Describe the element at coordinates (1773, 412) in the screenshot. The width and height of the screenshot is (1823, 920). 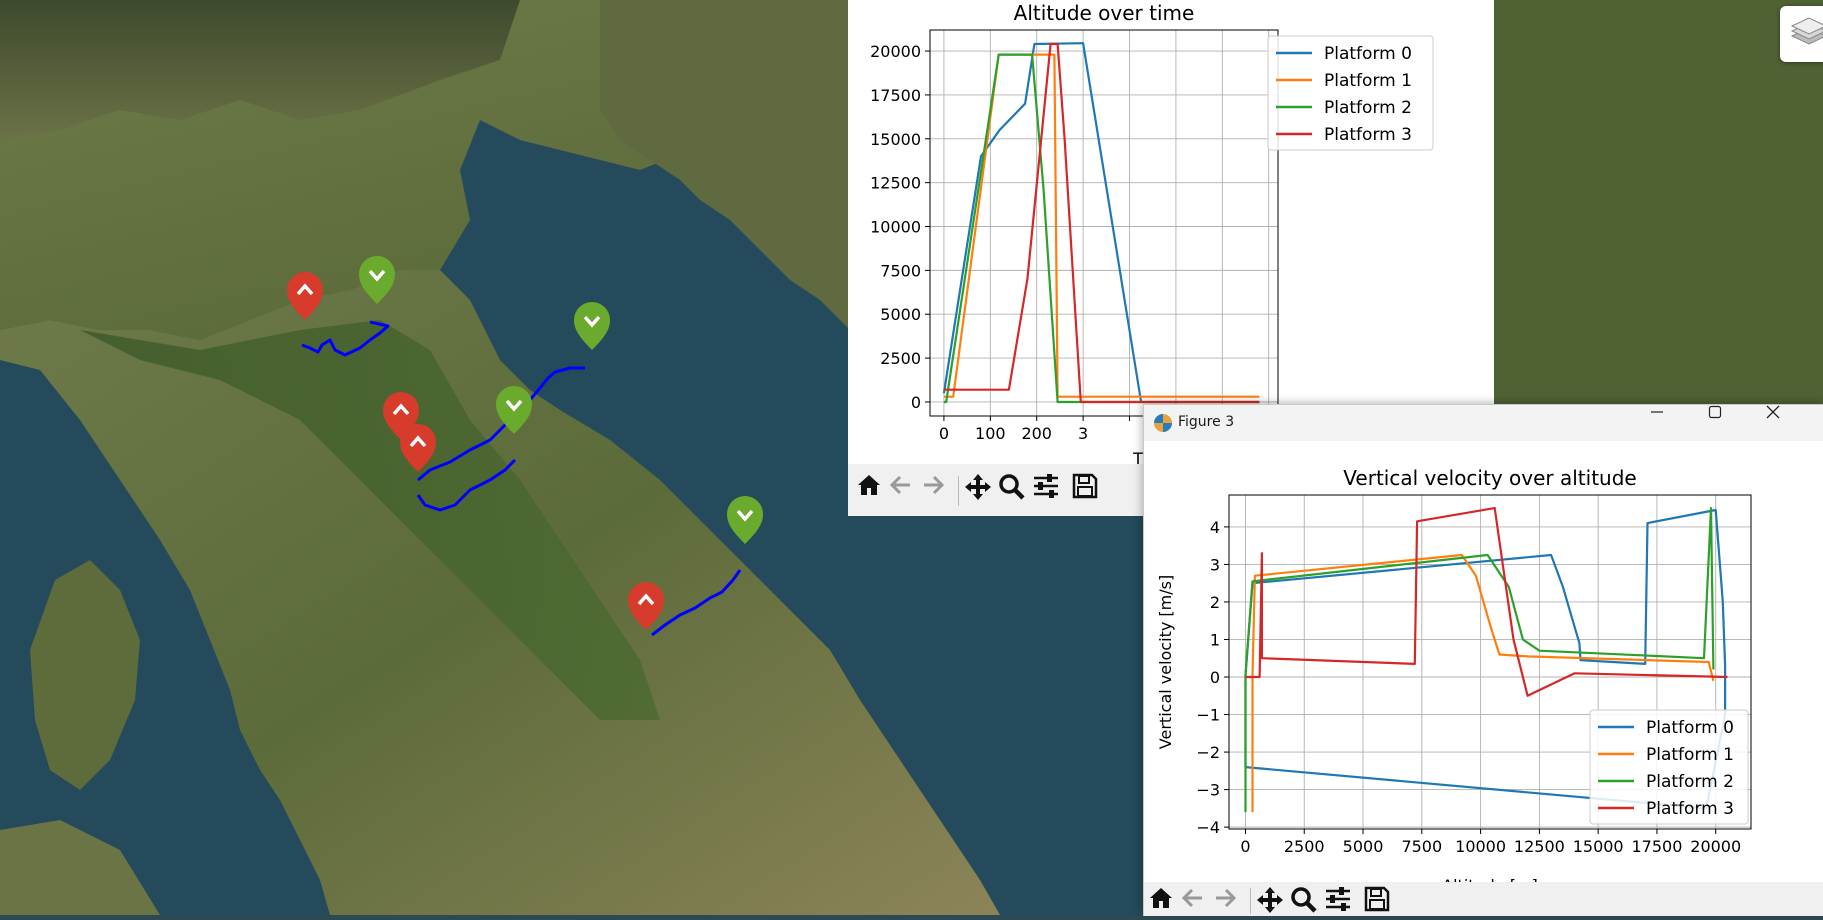
I see `close-icon` at that location.